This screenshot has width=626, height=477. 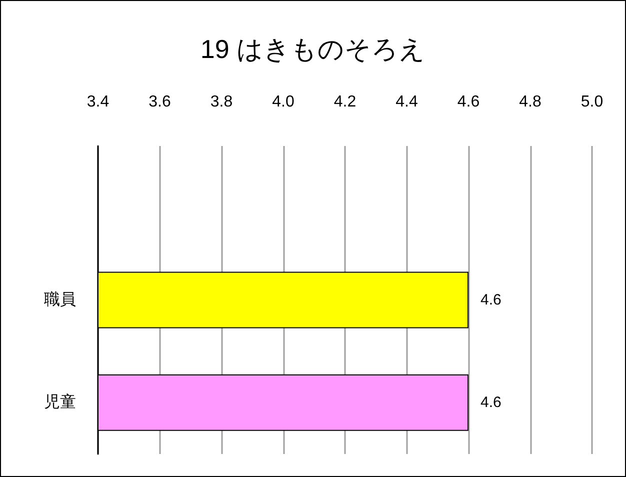 What do you see at coordinates (407, 102) in the screenshot?
I see `x-tick-label: 4.4` at bounding box center [407, 102].